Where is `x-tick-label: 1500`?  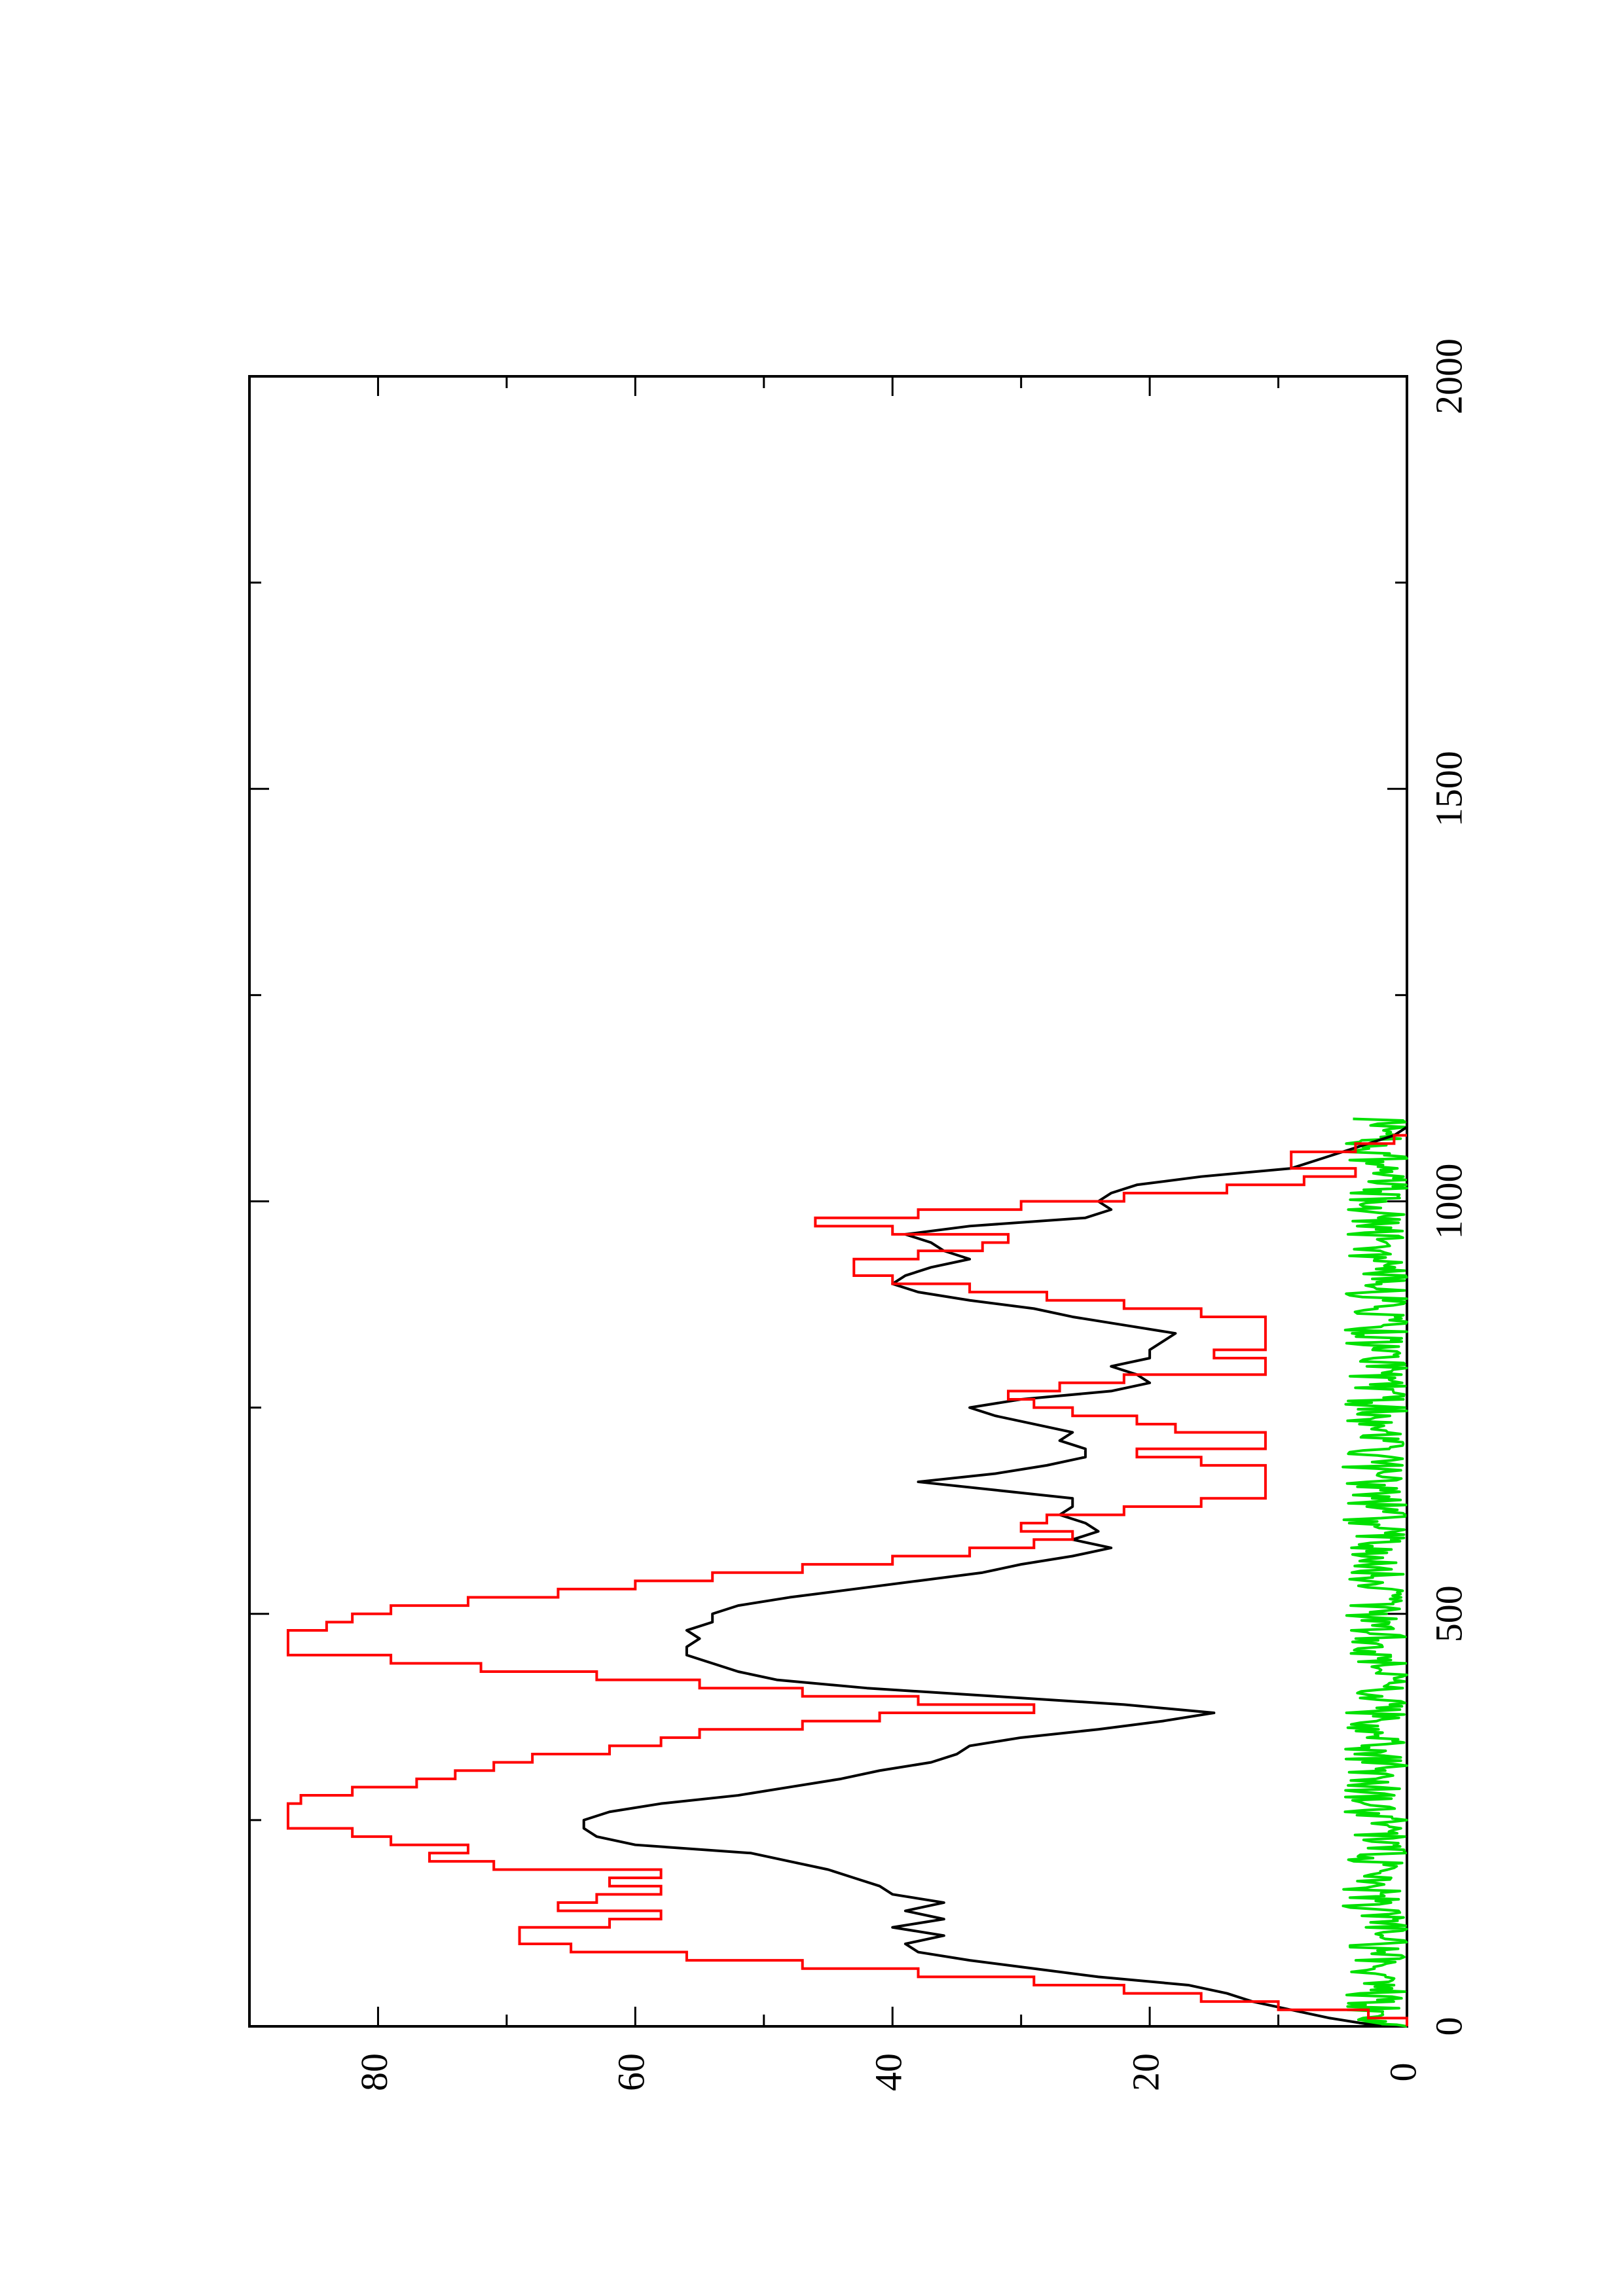 x-tick-label: 1500 is located at coordinates (1448, 789).